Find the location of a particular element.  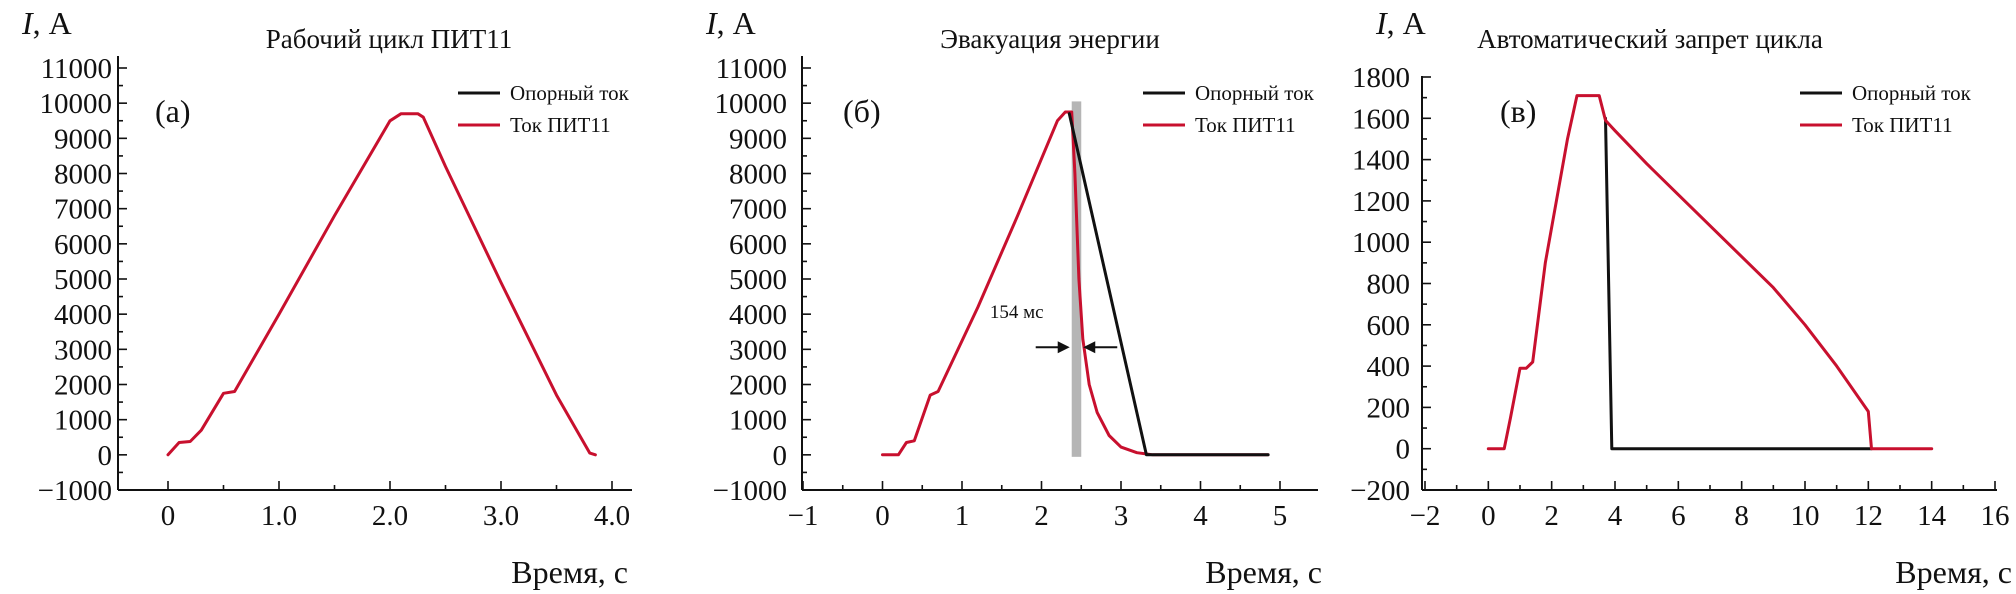

y-tick-label: 200 is located at coordinates (1389, 408).